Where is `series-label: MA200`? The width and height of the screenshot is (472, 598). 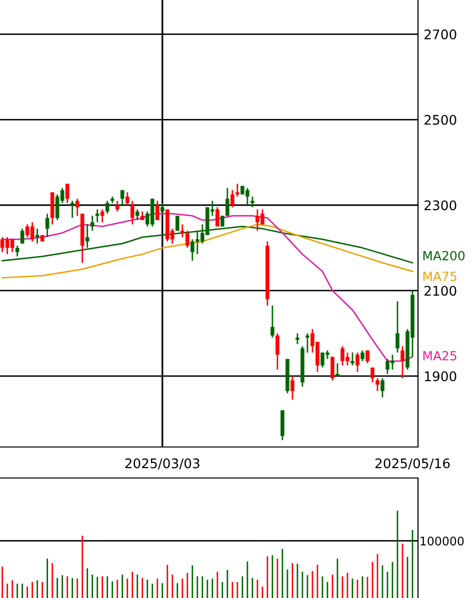
series-label: MA200 is located at coordinates (444, 255).